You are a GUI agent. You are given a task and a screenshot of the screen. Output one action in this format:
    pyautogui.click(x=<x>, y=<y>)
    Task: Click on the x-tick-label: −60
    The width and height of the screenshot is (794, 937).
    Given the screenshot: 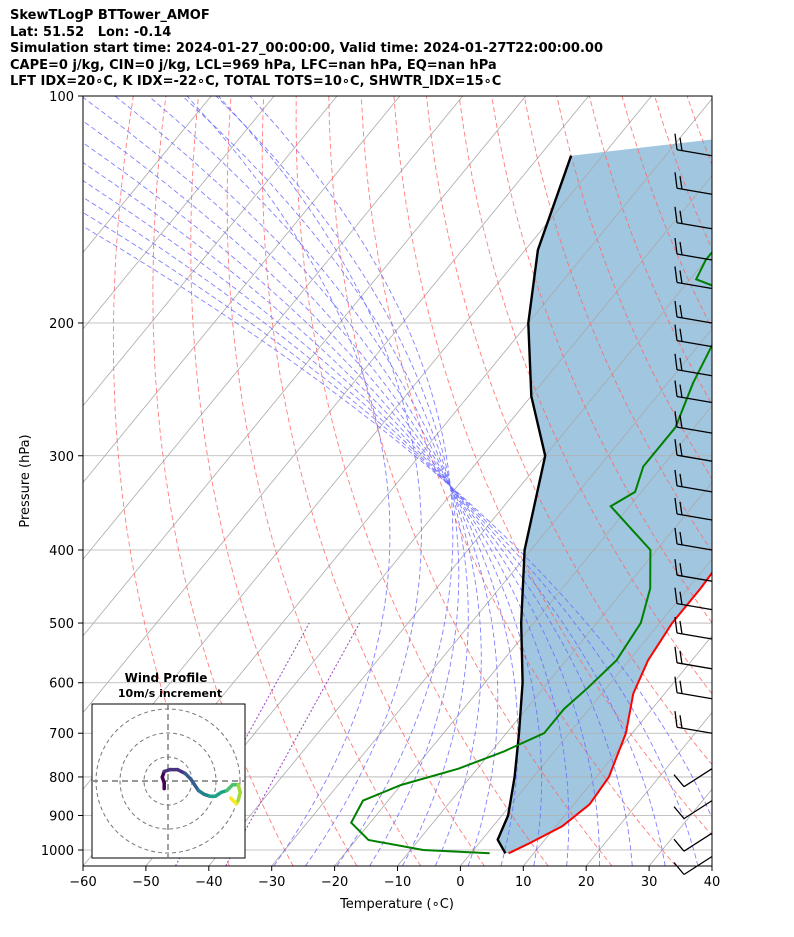 What is the action you would take?
    pyautogui.click(x=82, y=882)
    